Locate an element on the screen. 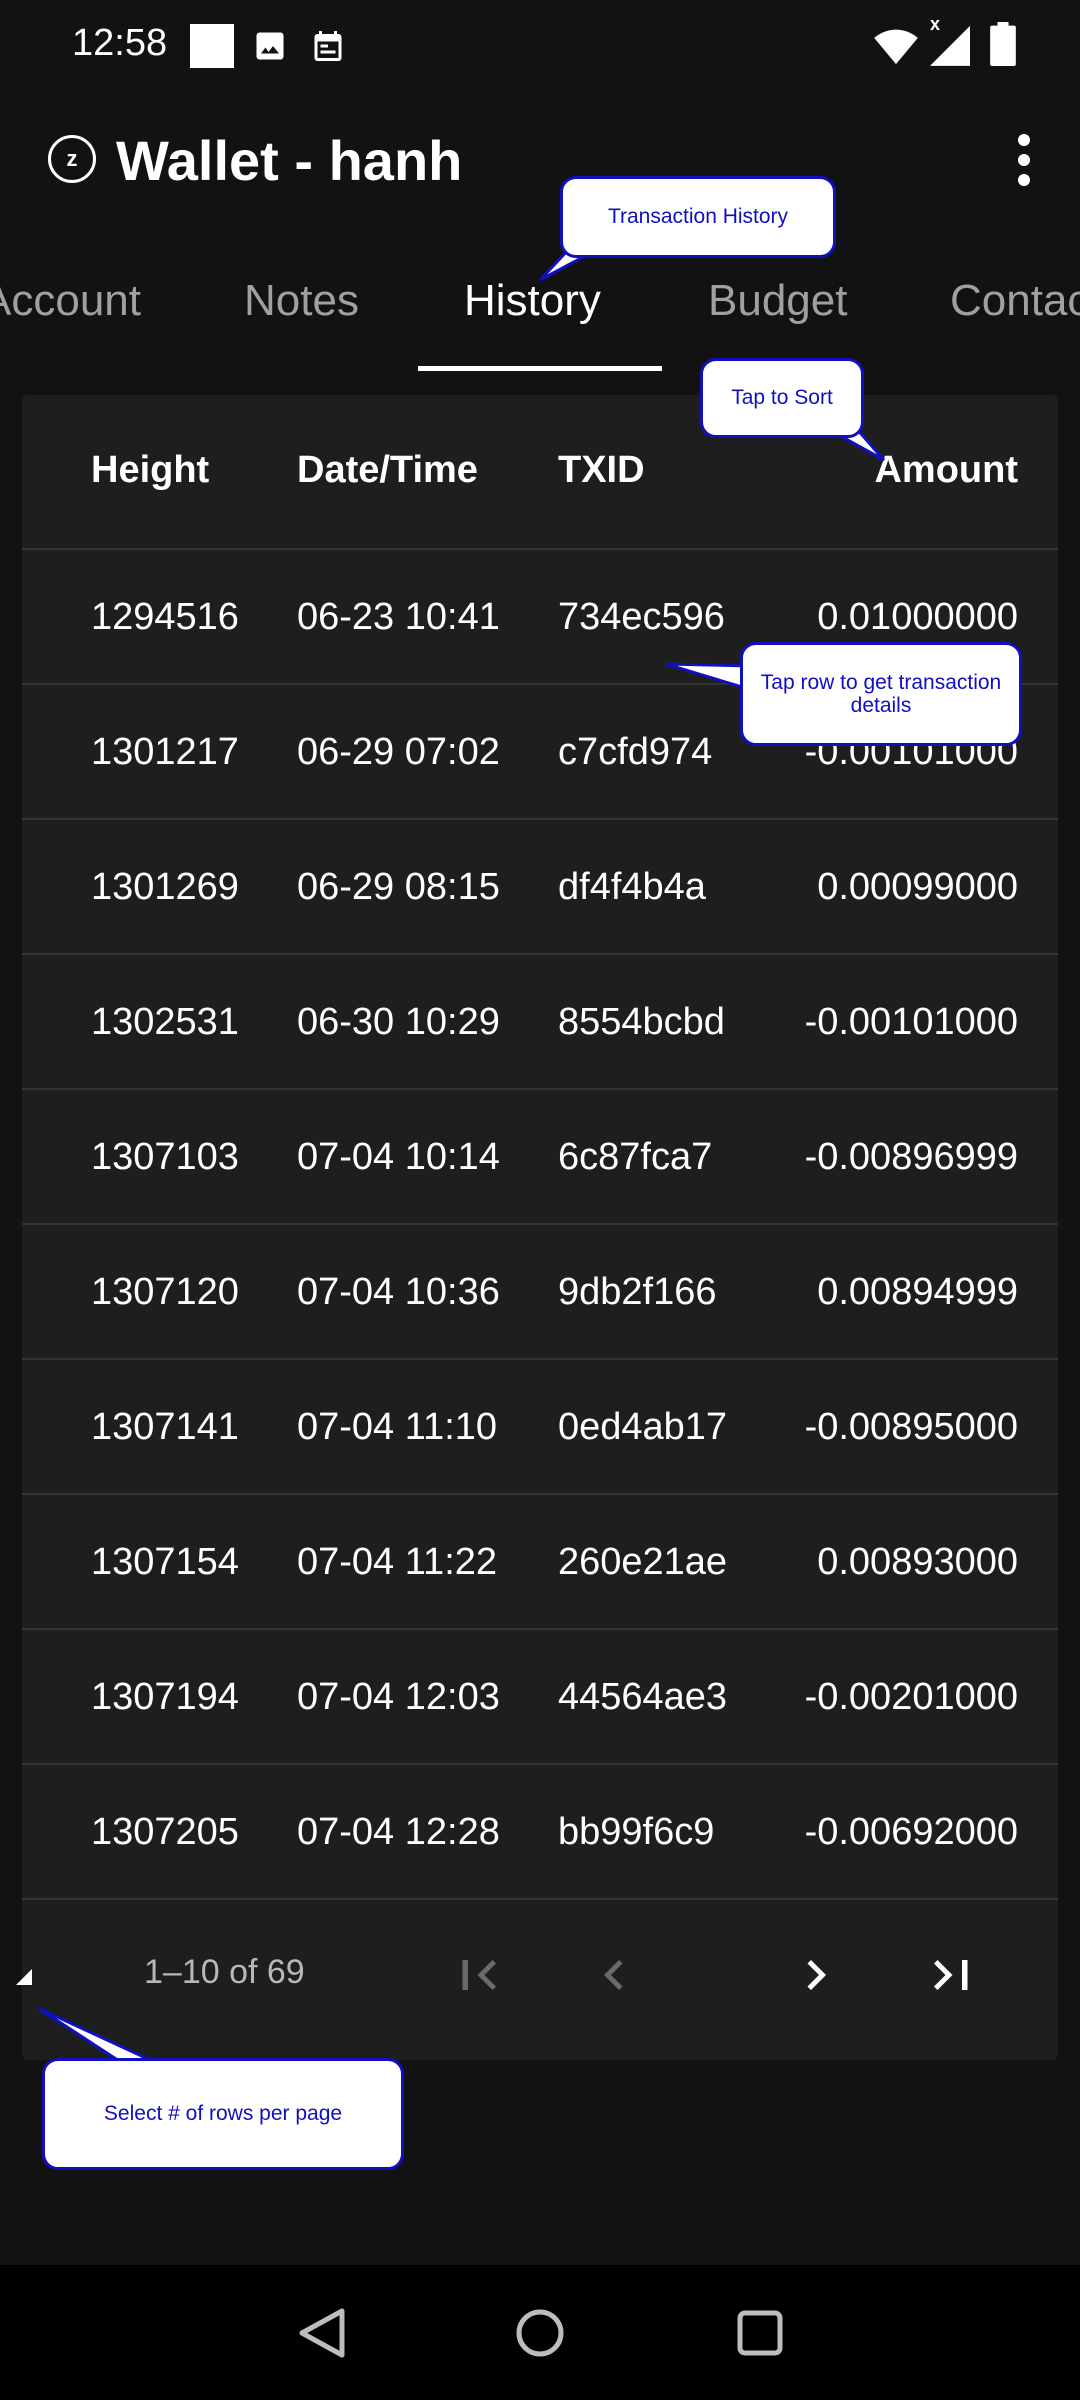 The width and height of the screenshot is (1080, 2400). cell-amount: 0.00893000 is located at coordinates (917, 1562).